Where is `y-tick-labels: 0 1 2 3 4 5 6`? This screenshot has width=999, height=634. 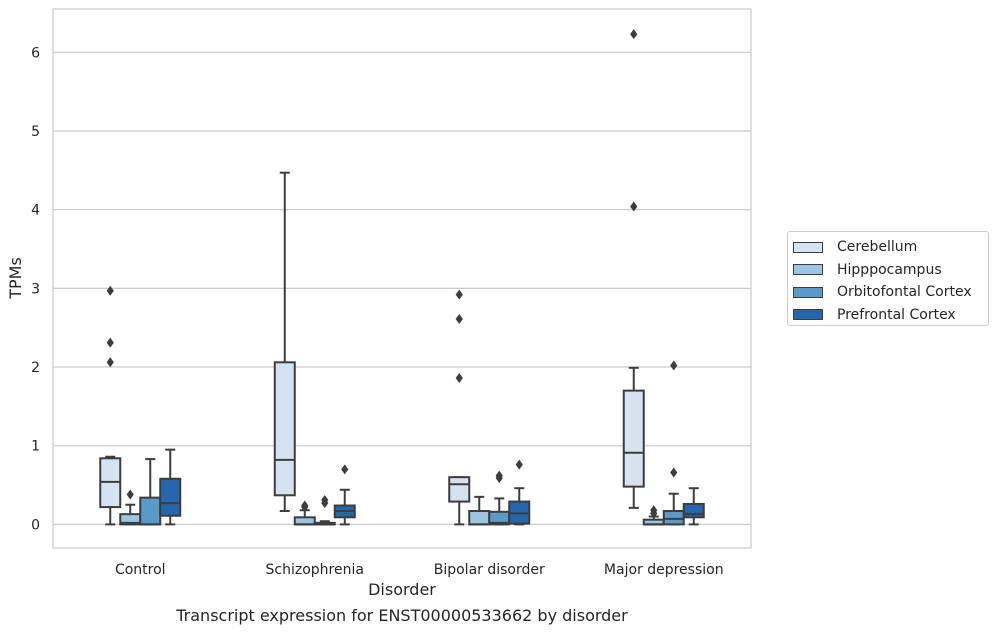 y-tick-labels: 0 1 2 3 4 5 6 is located at coordinates (35, 289).